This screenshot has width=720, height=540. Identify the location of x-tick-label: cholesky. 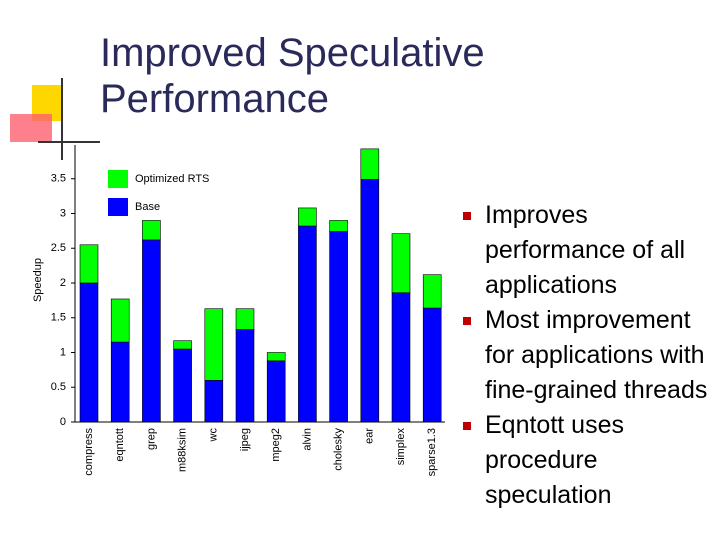
(339, 449).